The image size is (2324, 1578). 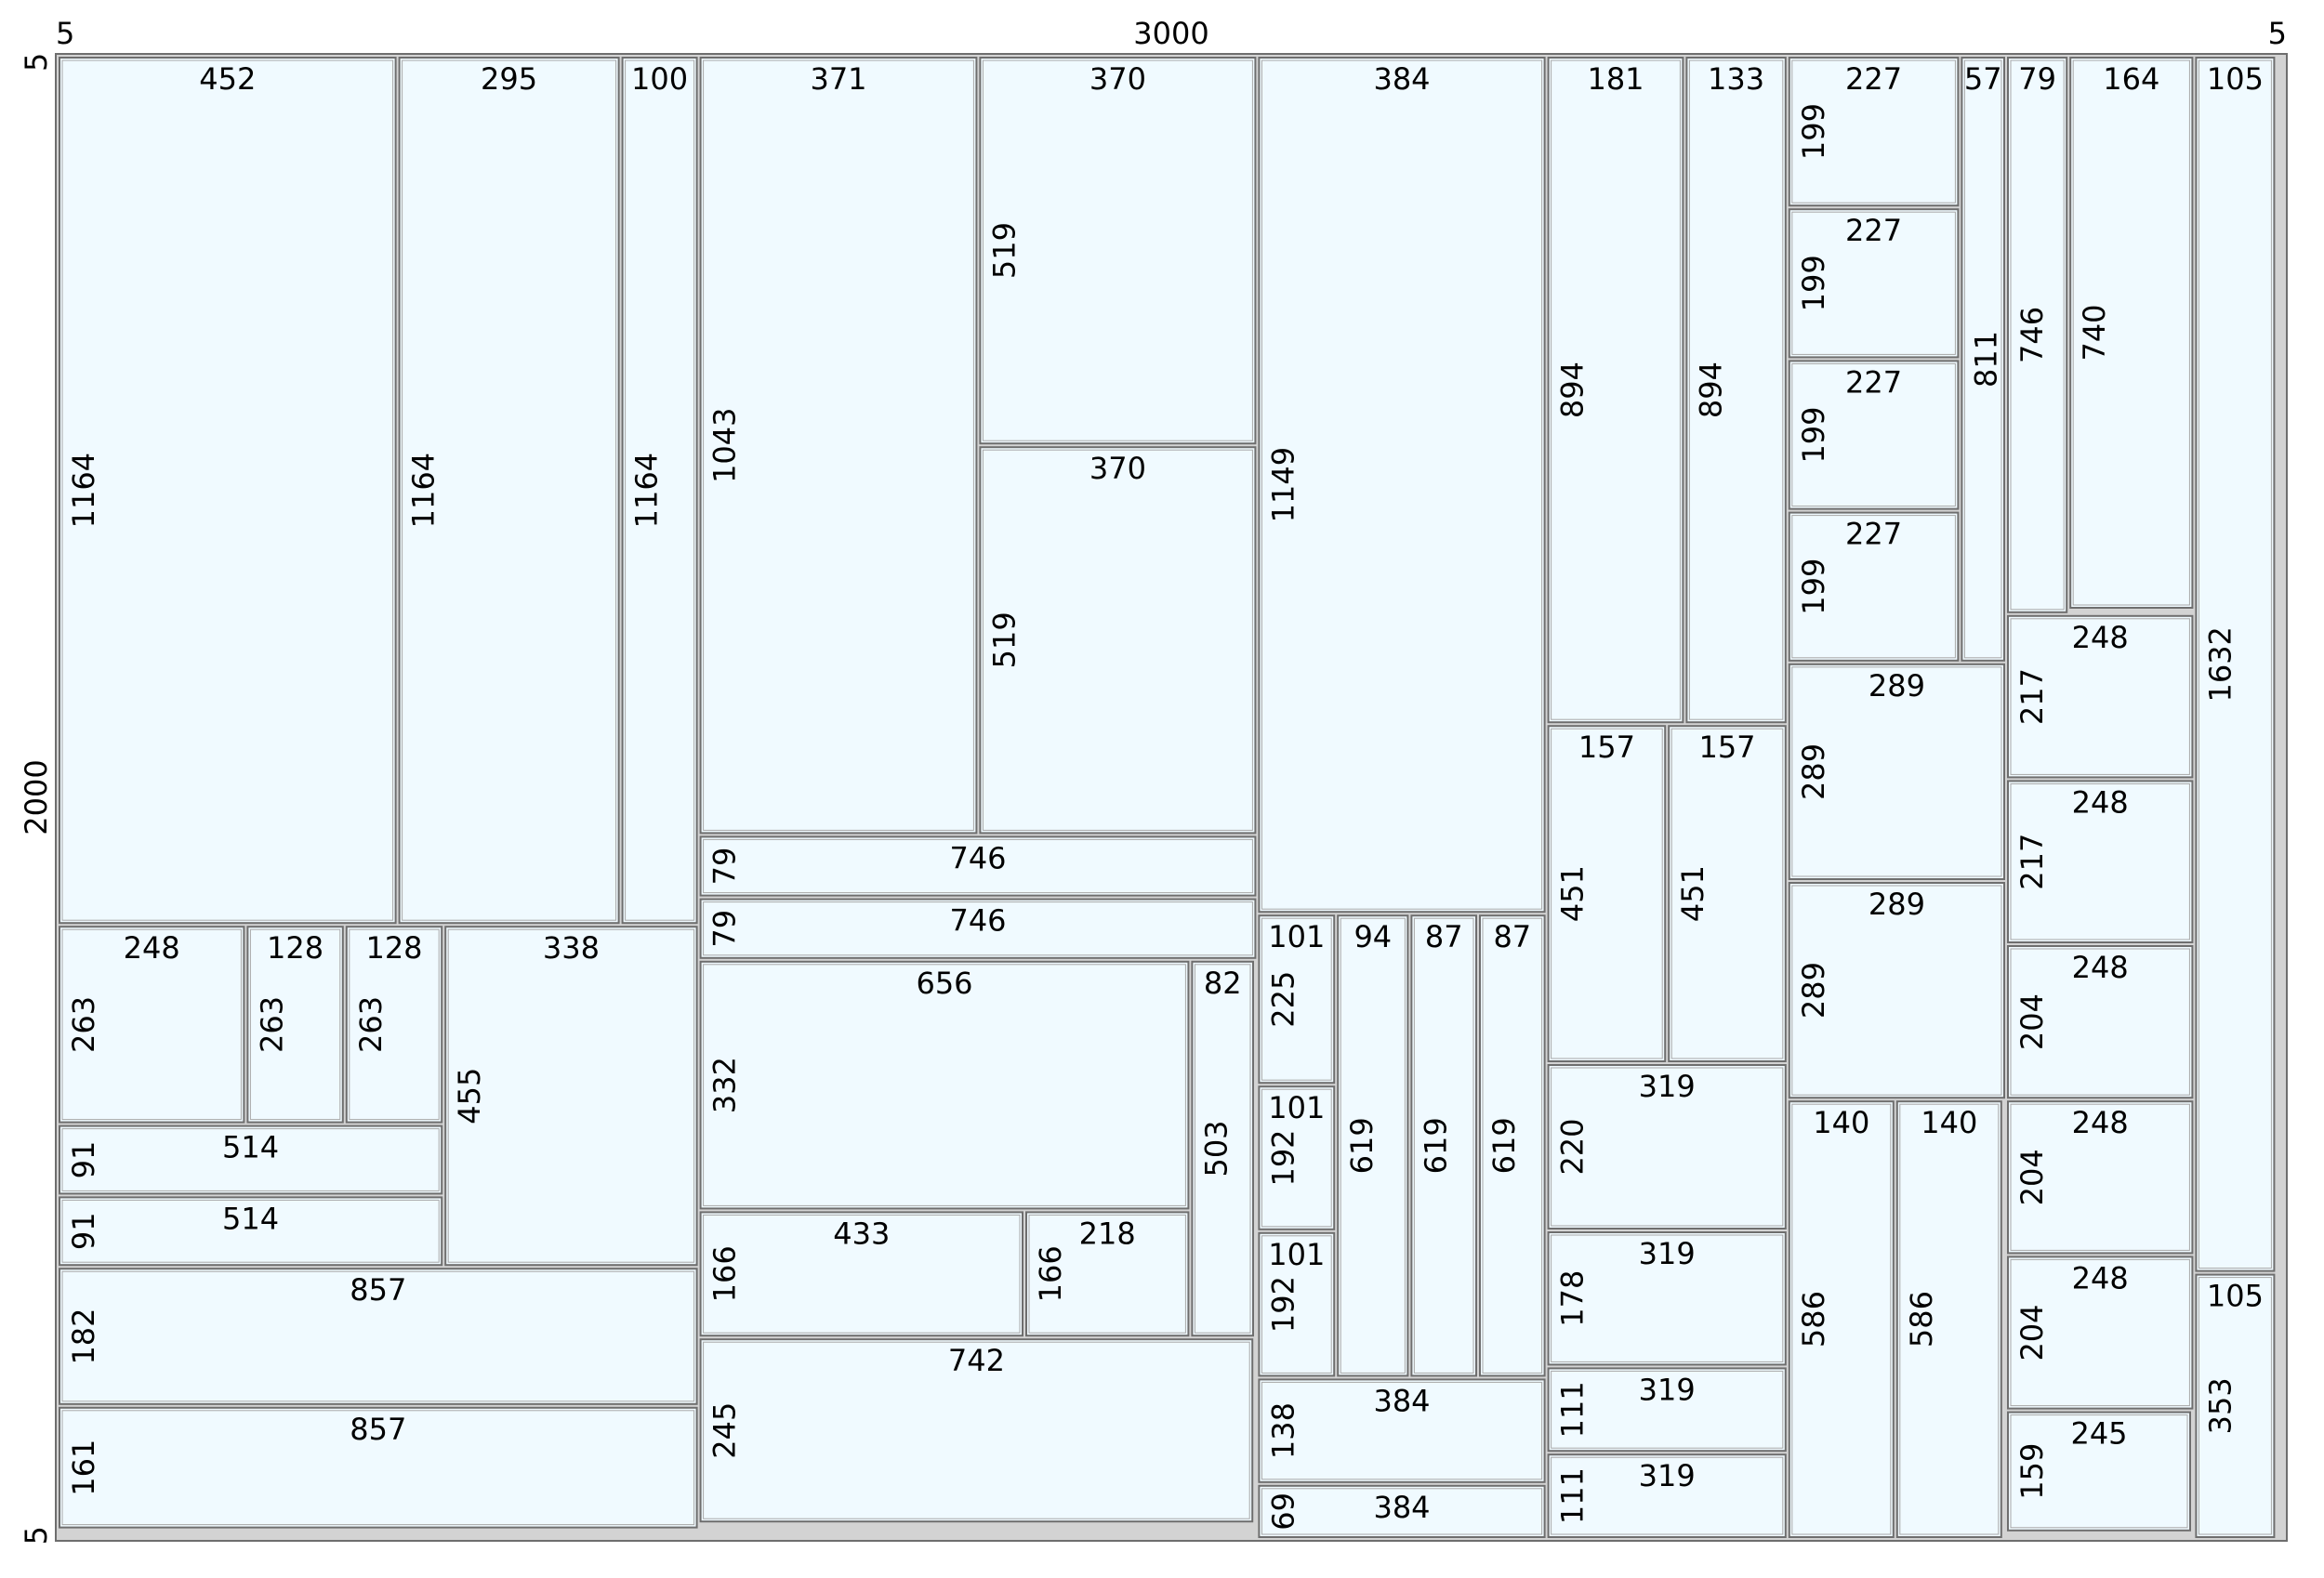 I want to click on piece: 157 451, so click(x=1727, y=893).